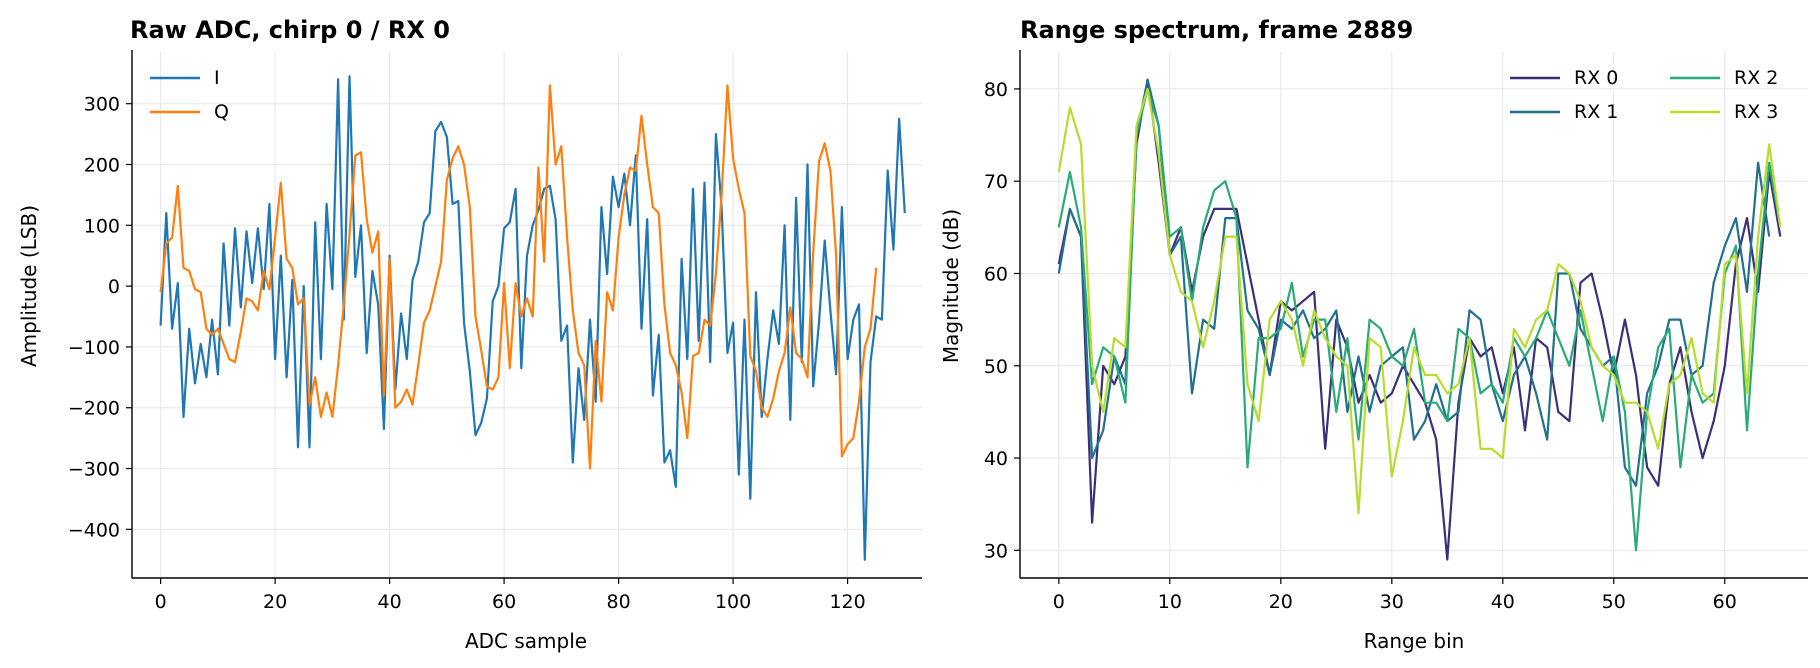 The width and height of the screenshot is (1820, 668). What do you see at coordinates (1614, 602) in the screenshot?
I see `x-tick-label: 50` at bounding box center [1614, 602].